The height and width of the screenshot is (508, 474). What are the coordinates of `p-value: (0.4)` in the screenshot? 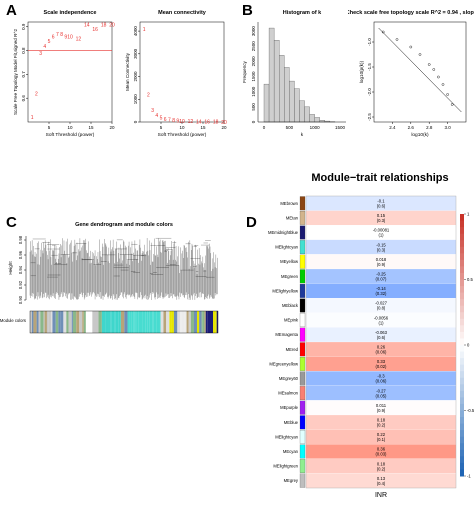 It's located at (381, 483).